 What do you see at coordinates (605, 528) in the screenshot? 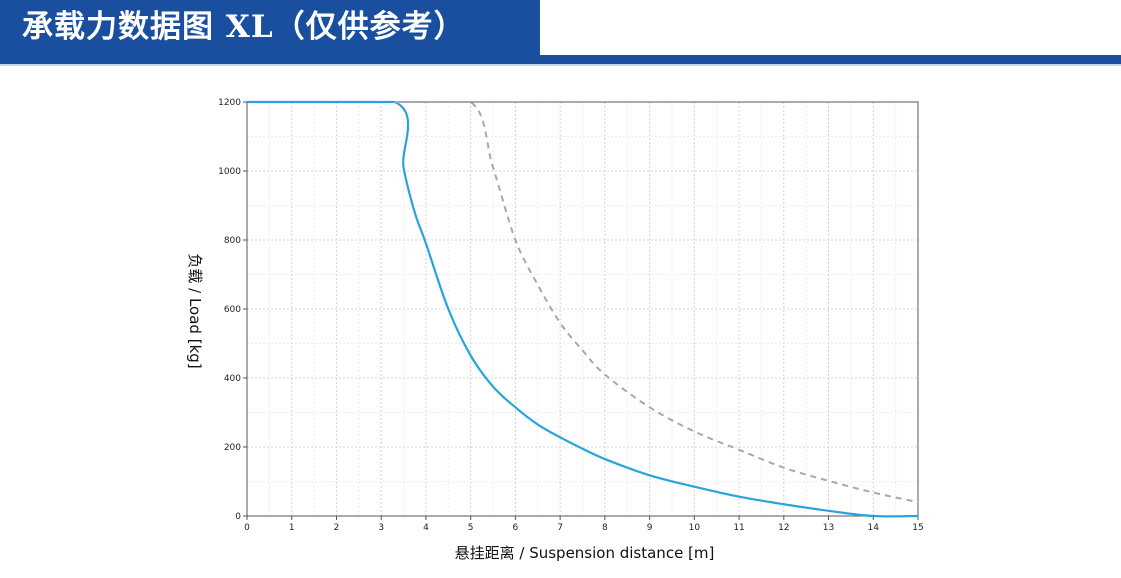
I see `x-tick-label: 8` at bounding box center [605, 528].